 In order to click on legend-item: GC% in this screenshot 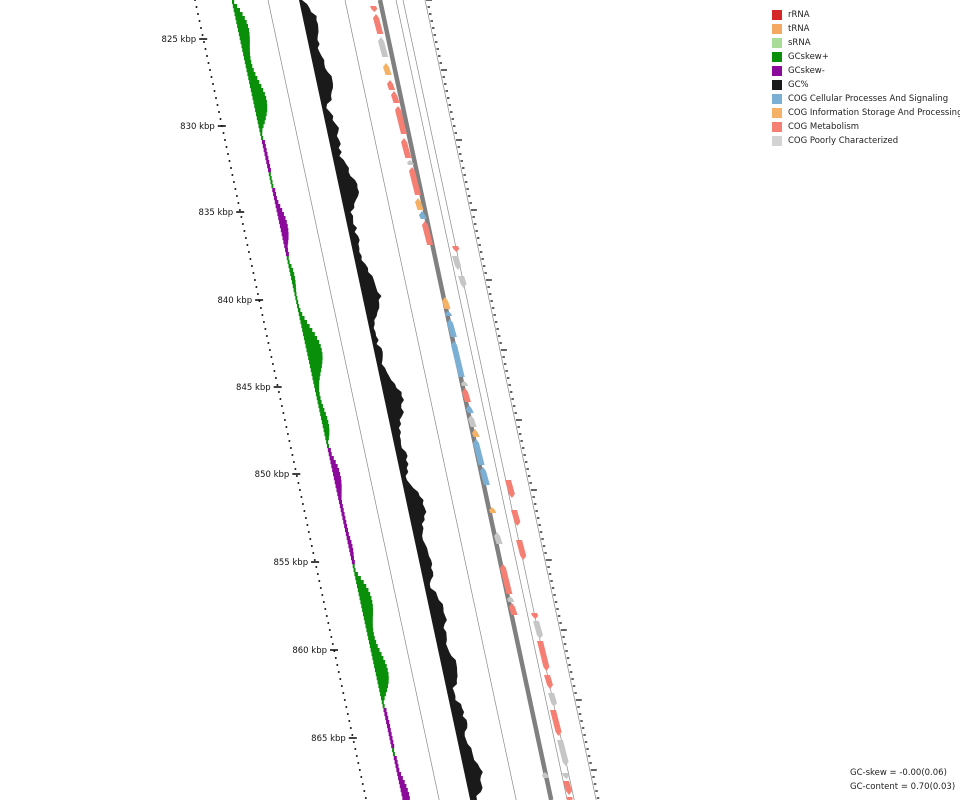, I will do `click(866, 85)`.